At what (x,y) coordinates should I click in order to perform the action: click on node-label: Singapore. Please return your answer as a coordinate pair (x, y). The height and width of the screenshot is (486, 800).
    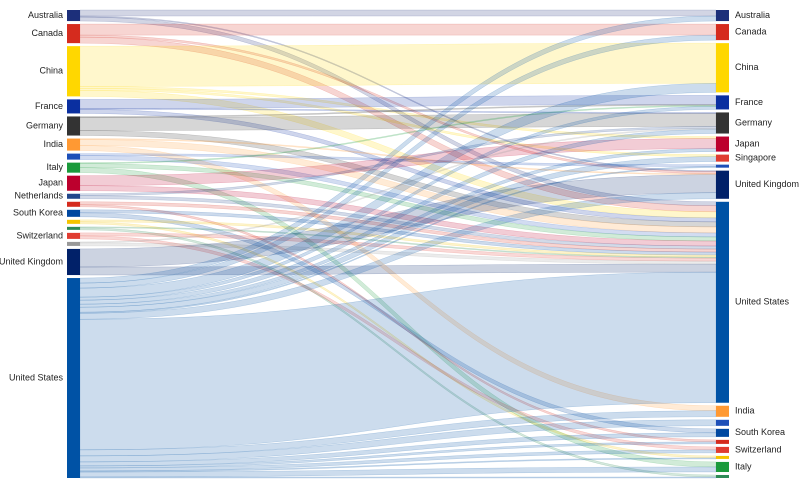
    Looking at the image, I should click on (755, 157).